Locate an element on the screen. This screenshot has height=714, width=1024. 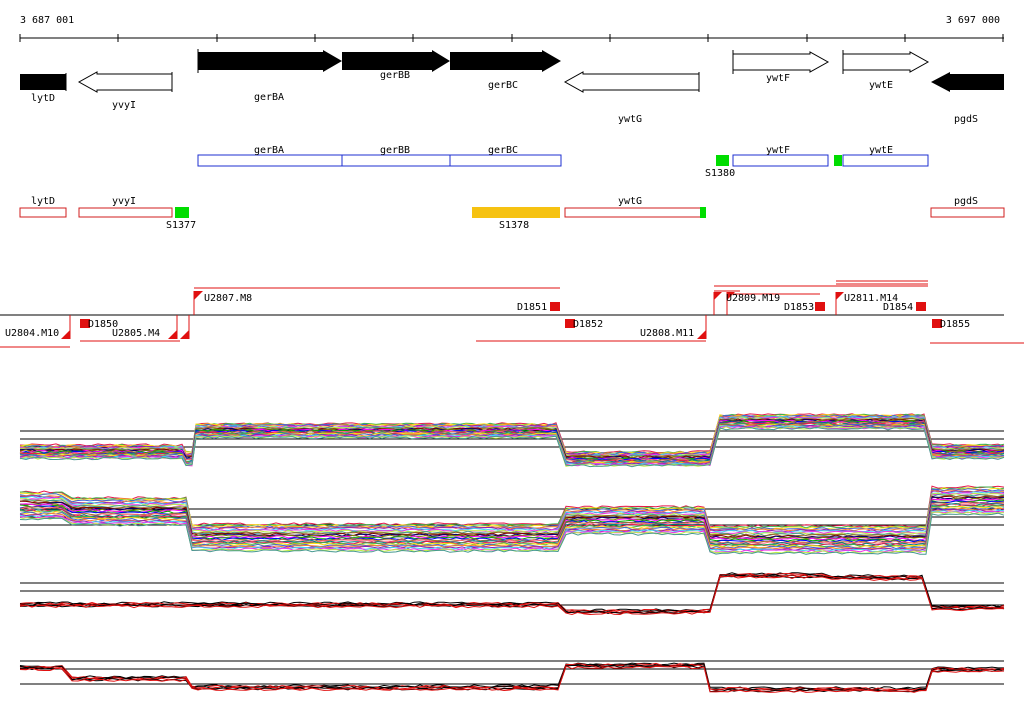
segment-U2808.M11-label: U2808.M11 is located at coordinates (667, 333).